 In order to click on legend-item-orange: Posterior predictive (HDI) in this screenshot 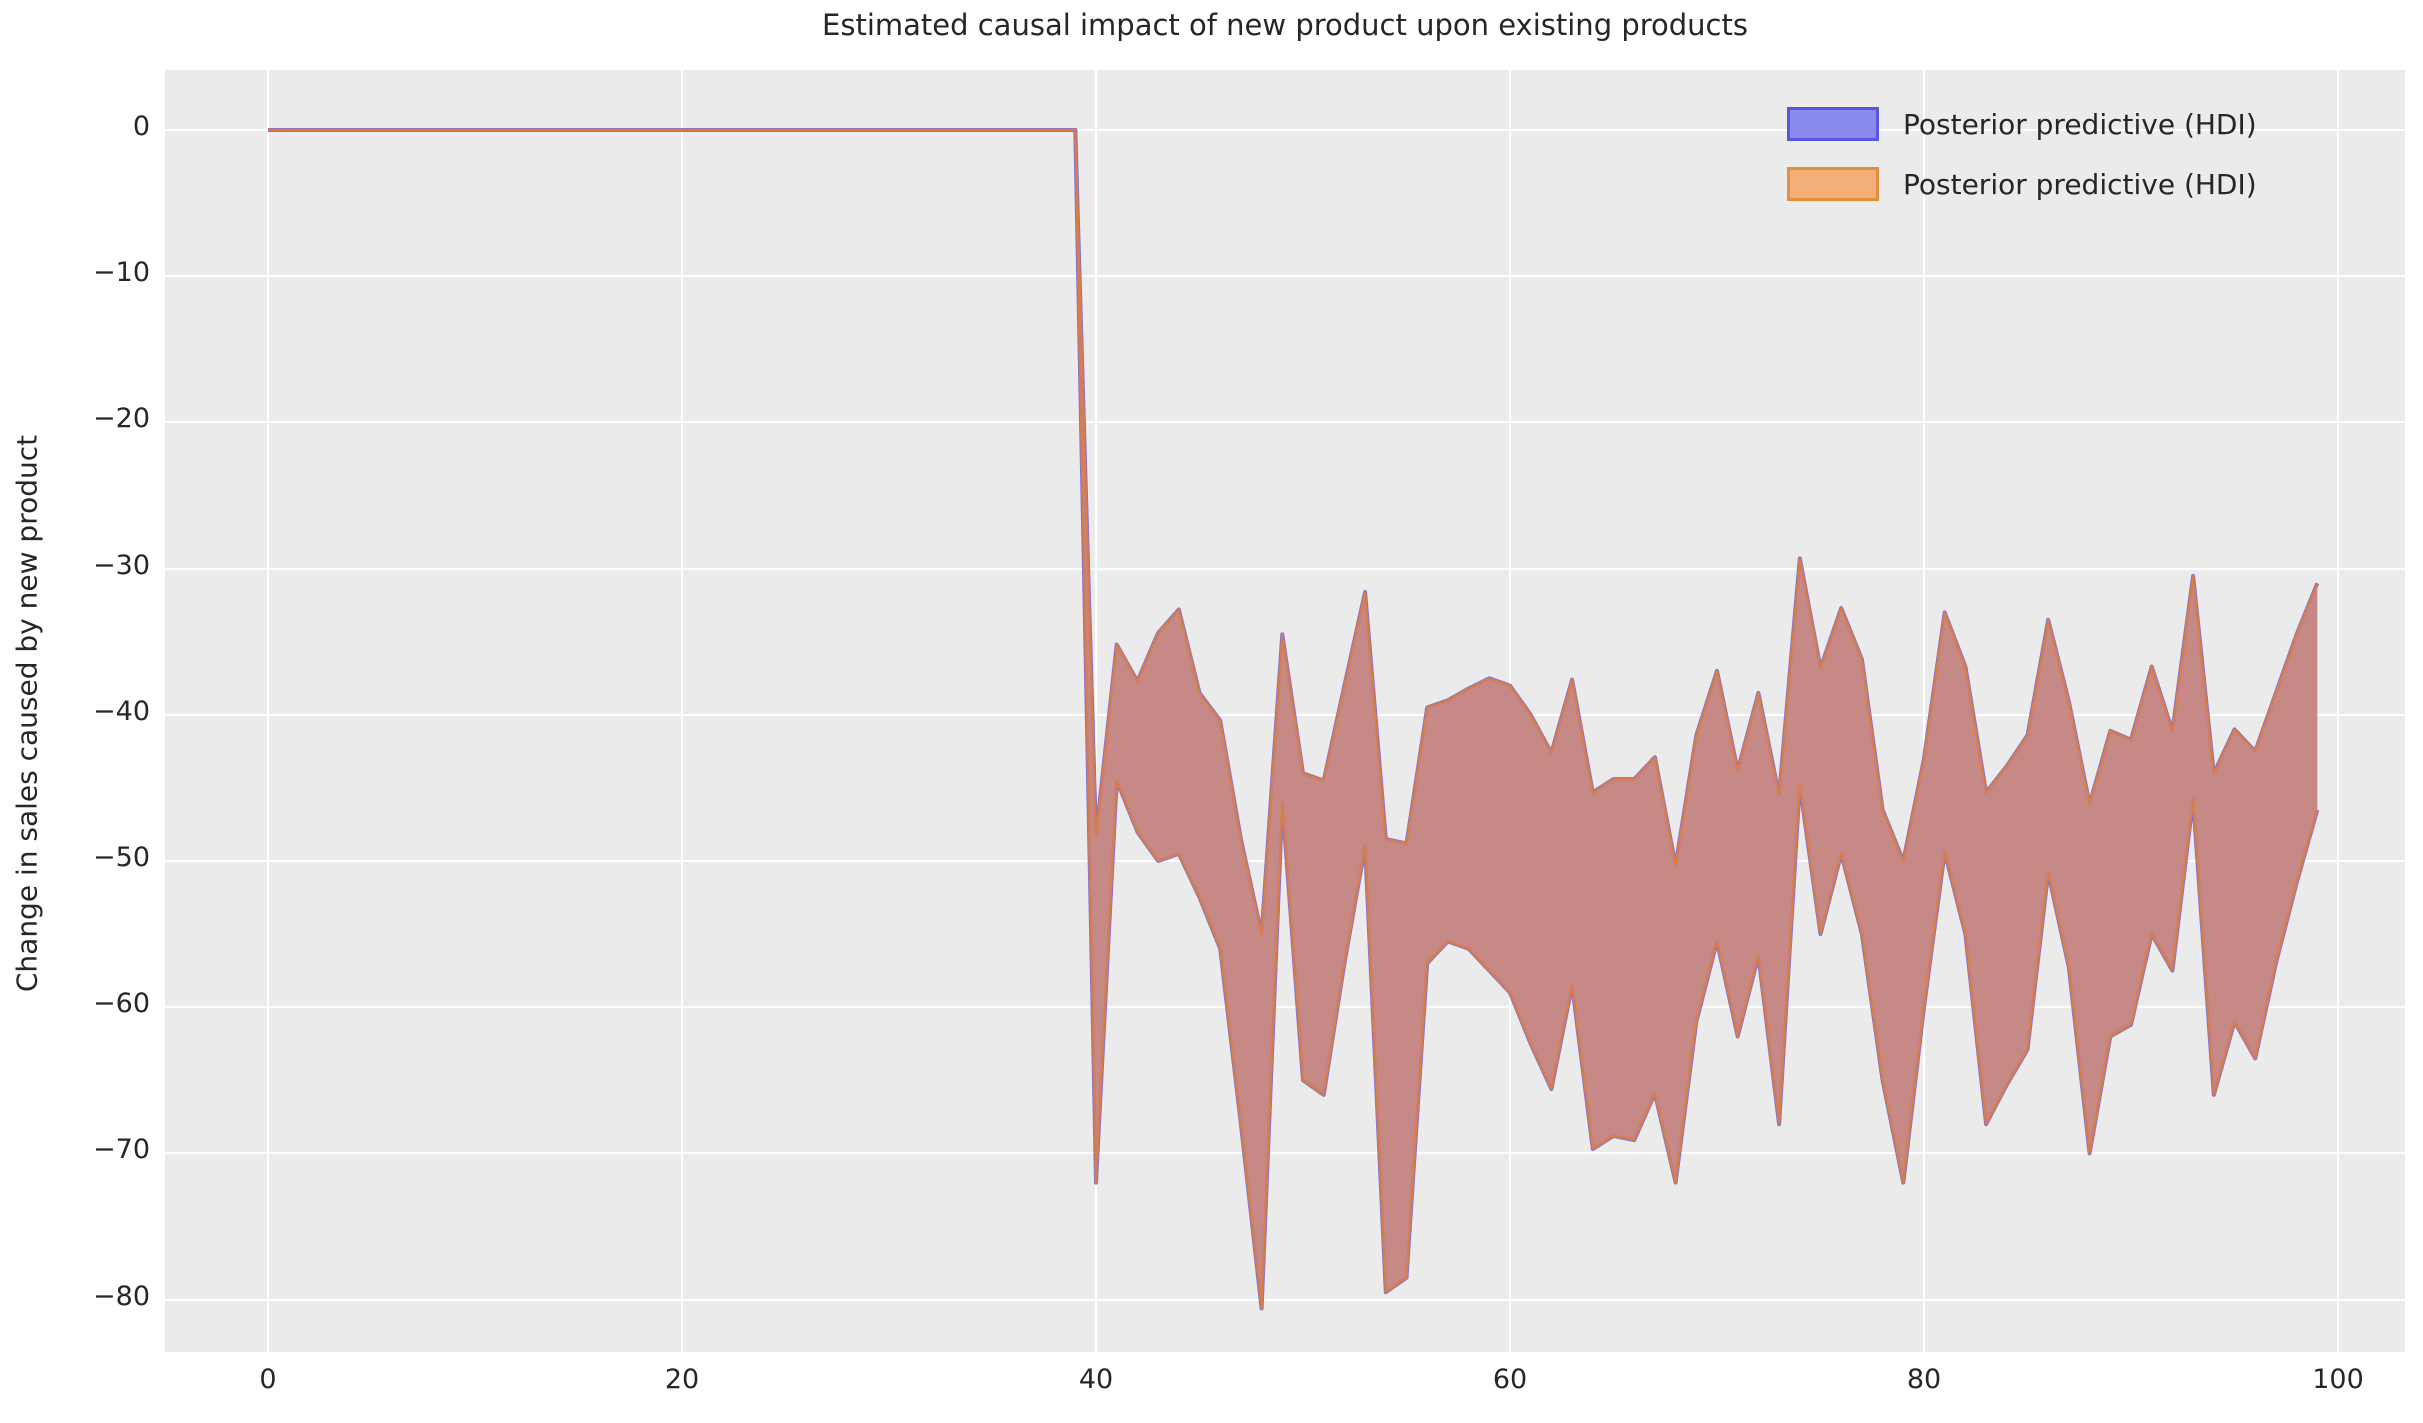, I will do `click(2022, 184)`.